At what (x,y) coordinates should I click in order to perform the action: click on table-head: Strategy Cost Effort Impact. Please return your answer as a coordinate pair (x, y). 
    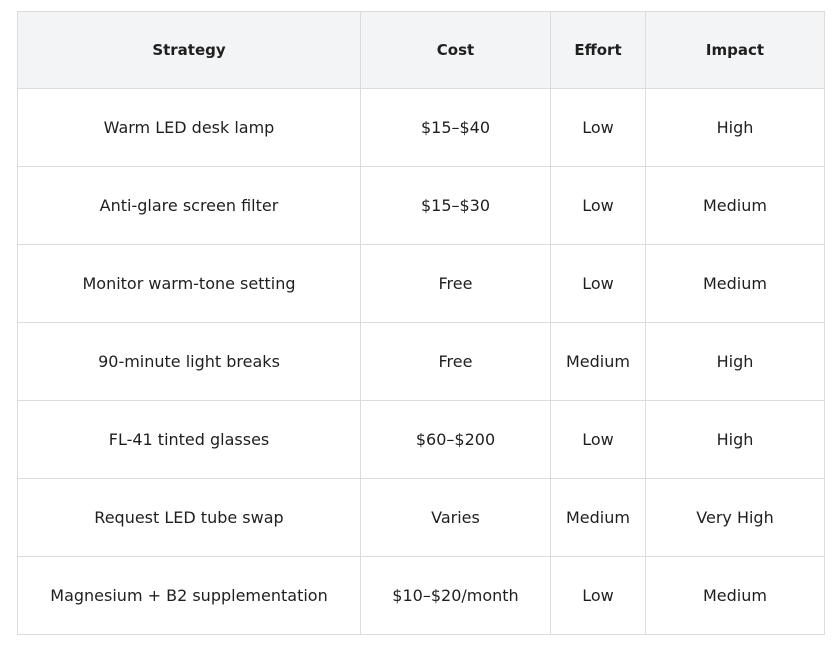
    Looking at the image, I should click on (421, 50).